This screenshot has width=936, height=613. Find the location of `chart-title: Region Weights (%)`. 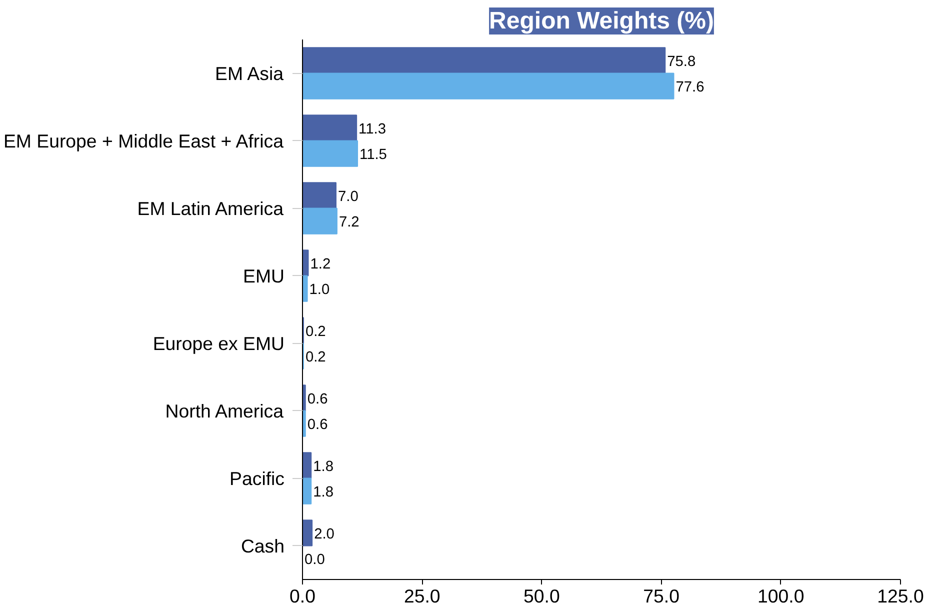

chart-title: Region Weights (%) is located at coordinates (601, 21).